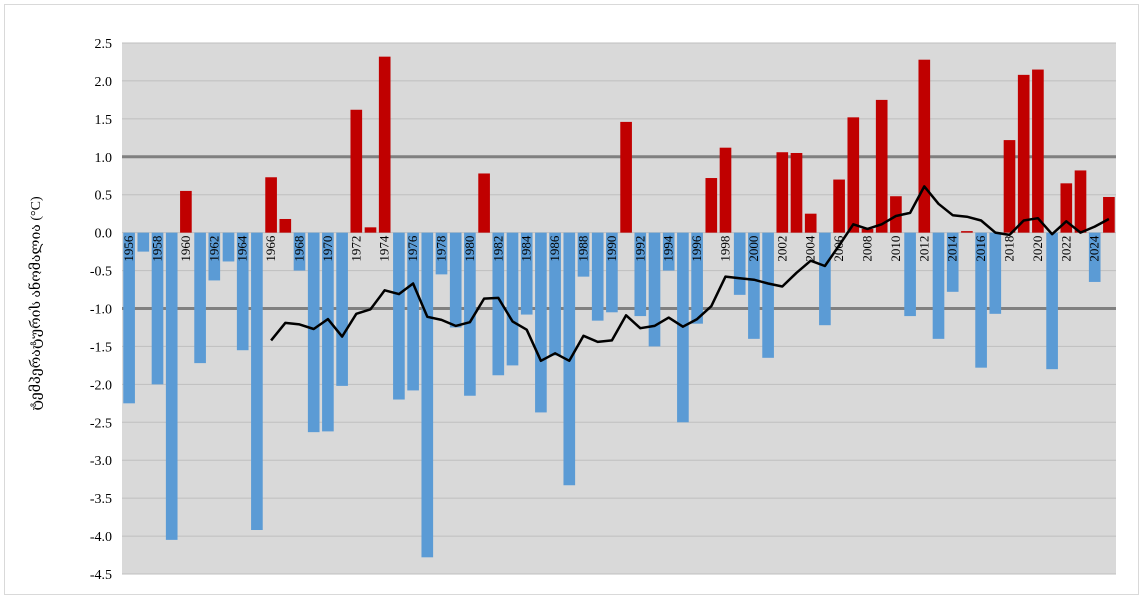 The width and height of the screenshot is (1143, 599). What do you see at coordinates (910, 274) in the screenshot?
I see `bar-2011` at bounding box center [910, 274].